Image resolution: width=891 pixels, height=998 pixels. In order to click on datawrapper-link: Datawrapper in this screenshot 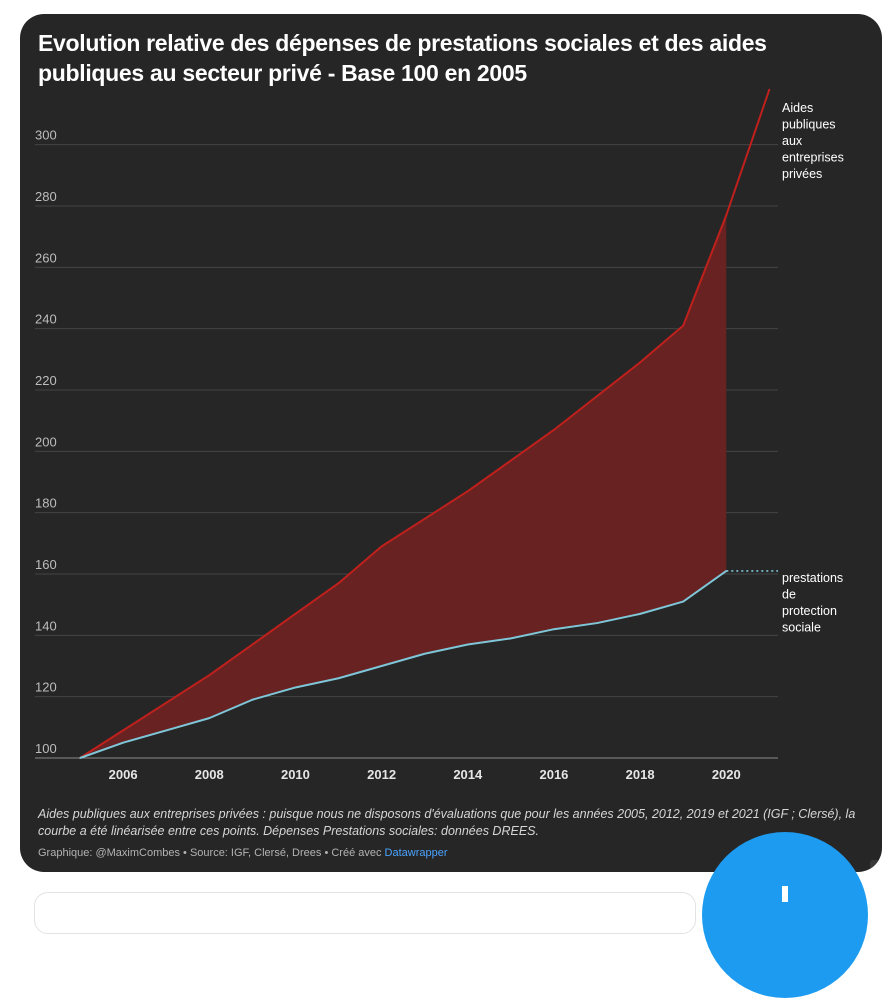, I will do `click(416, 853)`.